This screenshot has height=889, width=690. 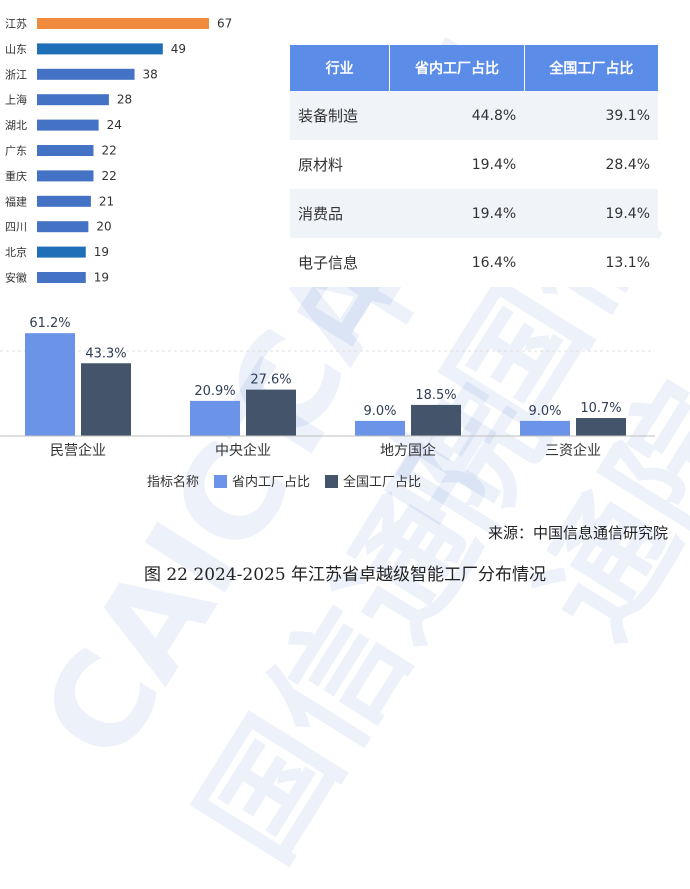 I want to click on province-label: 四川, so click(x=16, y=227).